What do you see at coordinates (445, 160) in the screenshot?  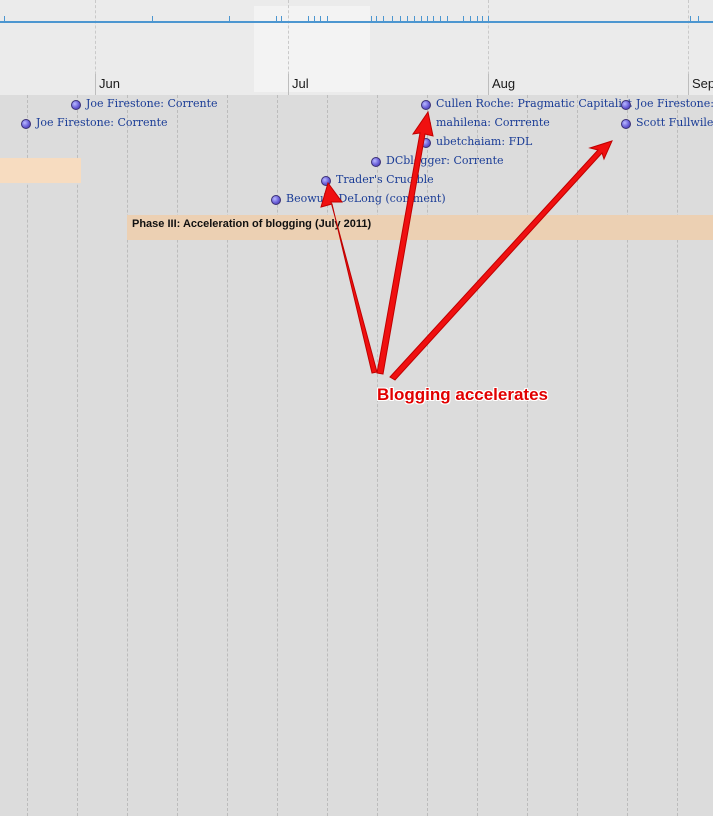 I see `event-label: DCblogger: Corrente` at bounding box center [445, 160].